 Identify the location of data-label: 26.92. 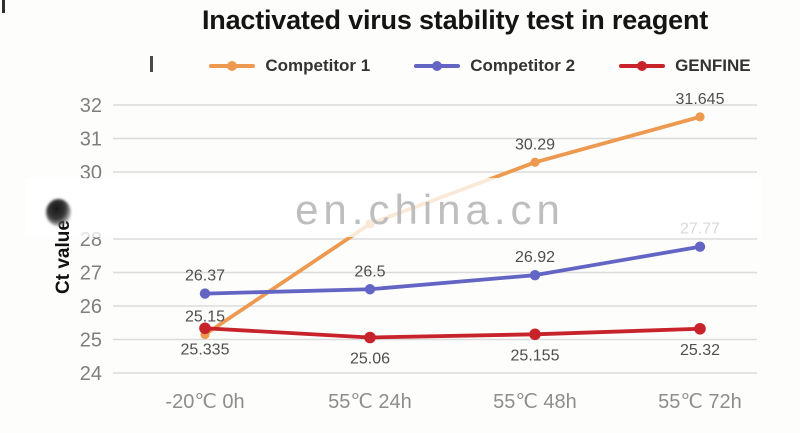
(535, 257).